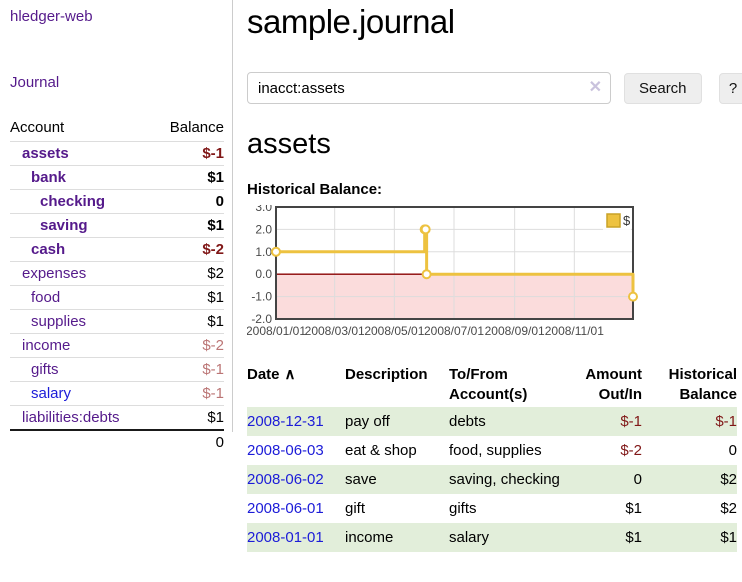 The image size is (742, 582). Describe the element at coordinates (276, 331) in the screenshot. I see `svg-text: 2008/01/01` at that location.